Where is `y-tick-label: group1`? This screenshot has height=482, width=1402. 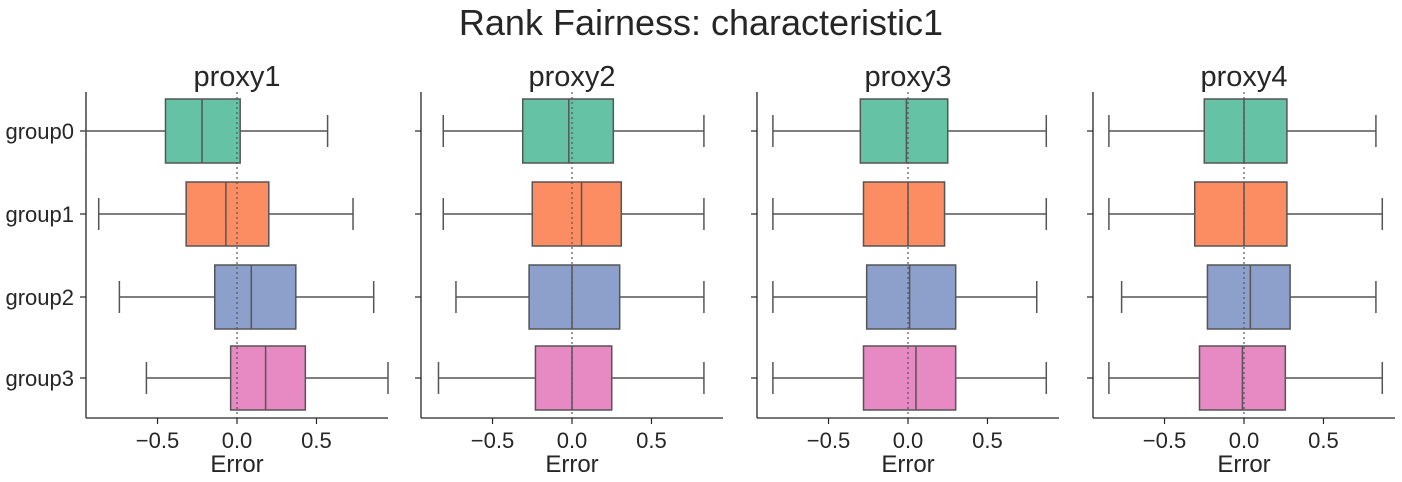 y-tick-label: group1 is located at coordinates (39, 214).